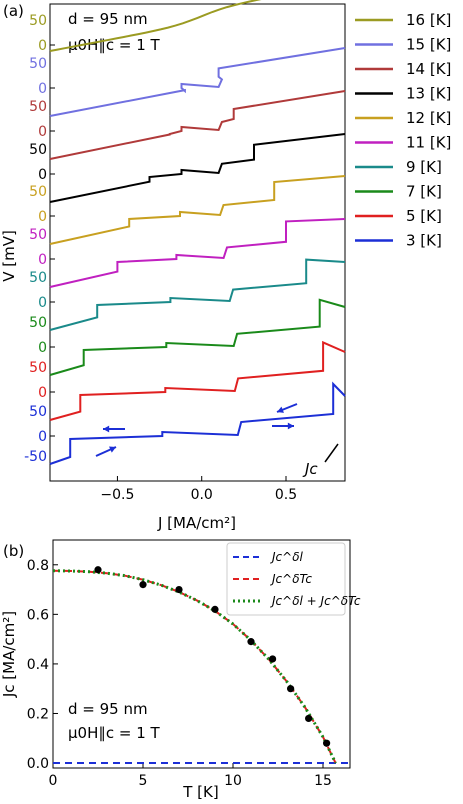  What do you see at coordinates (13, 11) in the screenshot?
I see `panel-label-a: (a)` at bounding box center [13, 11].